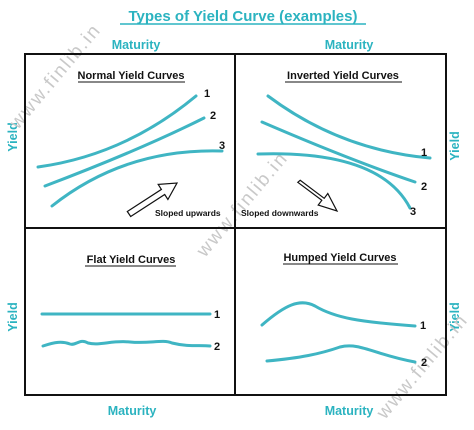 This screenshot has height=430, width=474. What do you see at coordinates (349, 411) in the screenshot?
I see `axis-label-maturity-bottom-right: Maturity` at bounding box center [349, 411].